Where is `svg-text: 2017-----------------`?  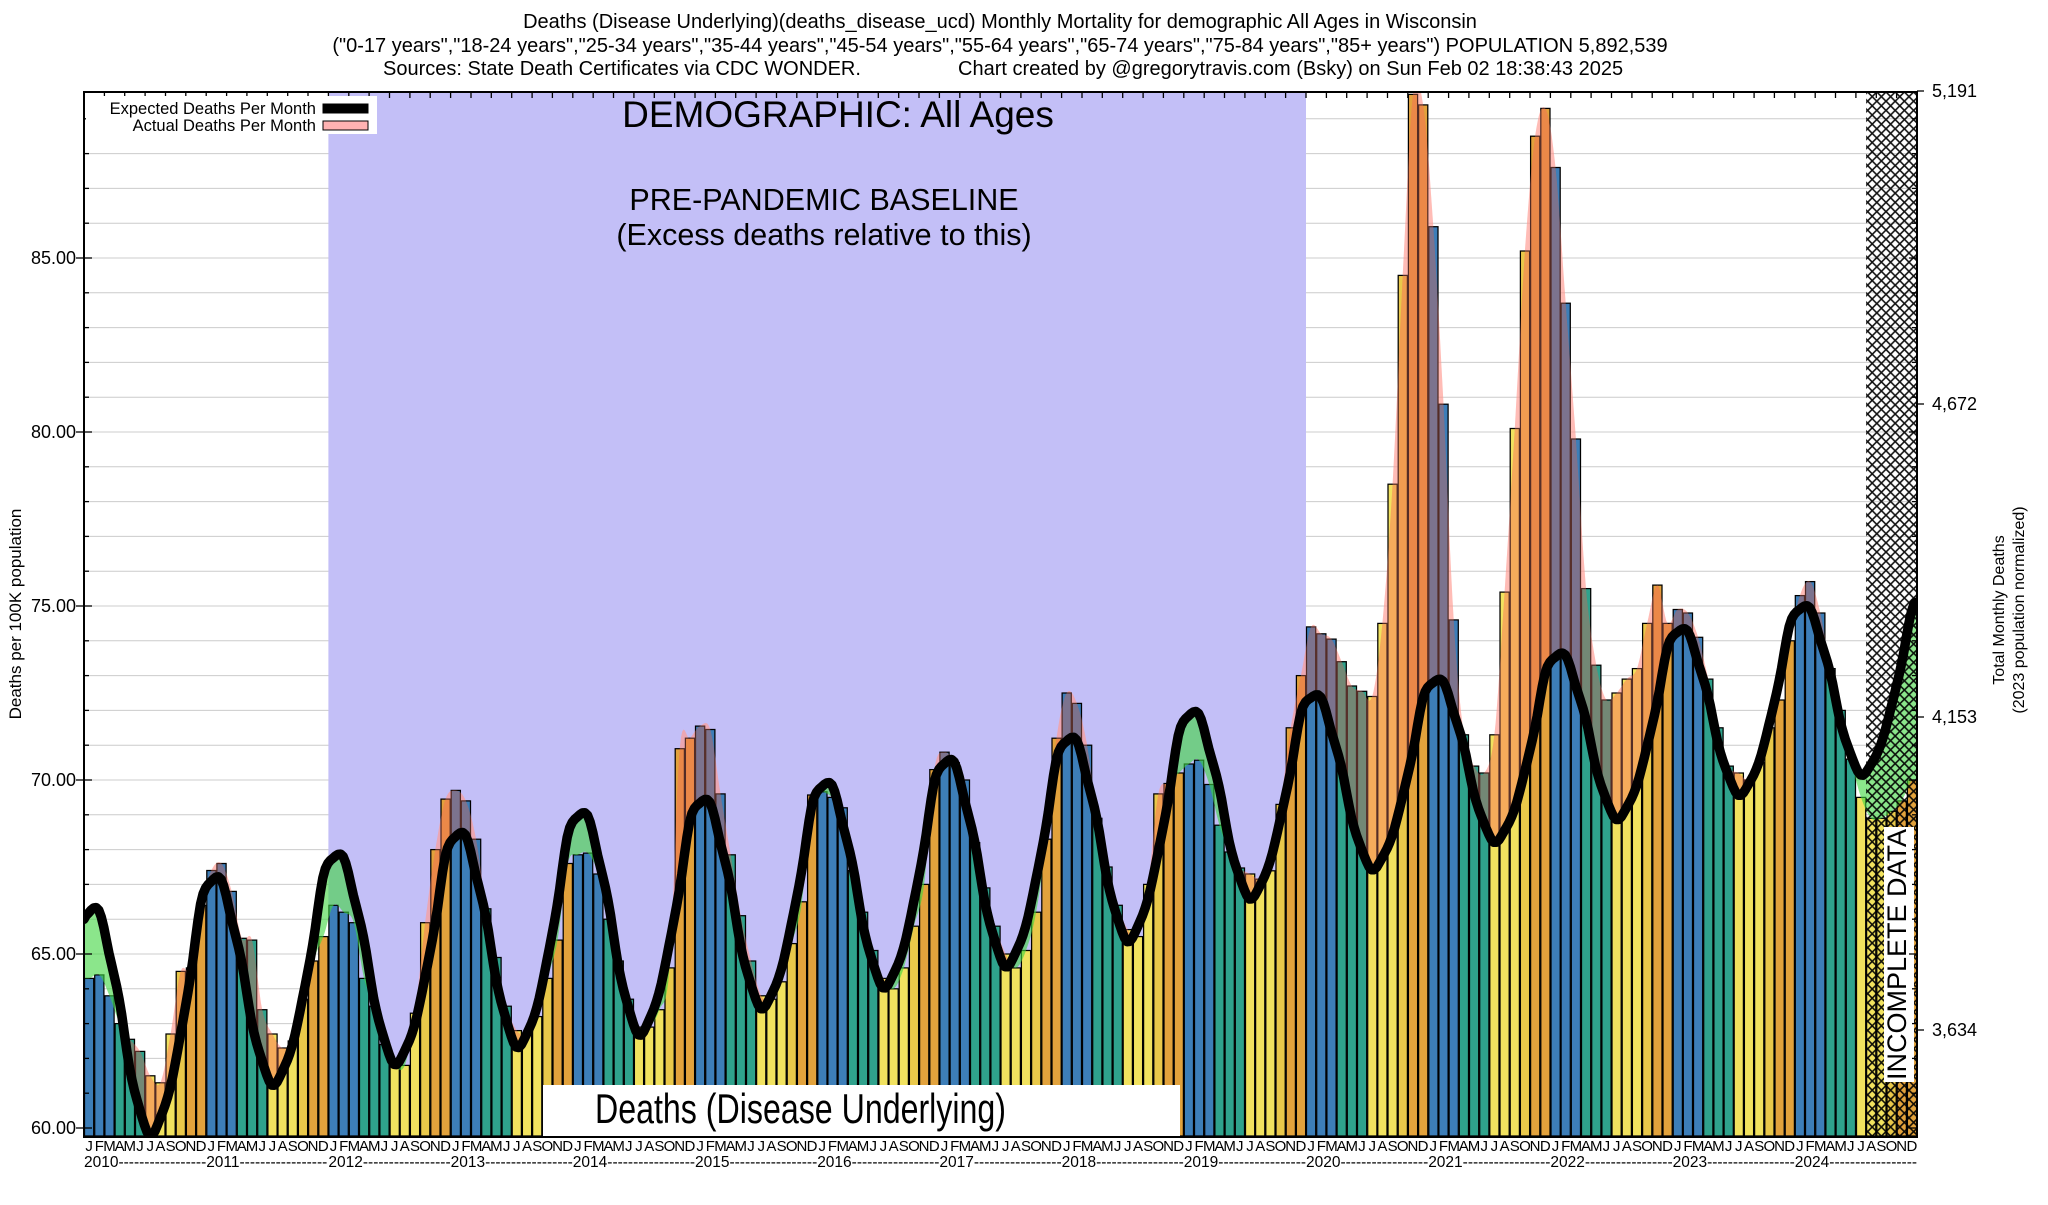
svg-text: 2017----------------- is located at coordinates (1000, 1162).